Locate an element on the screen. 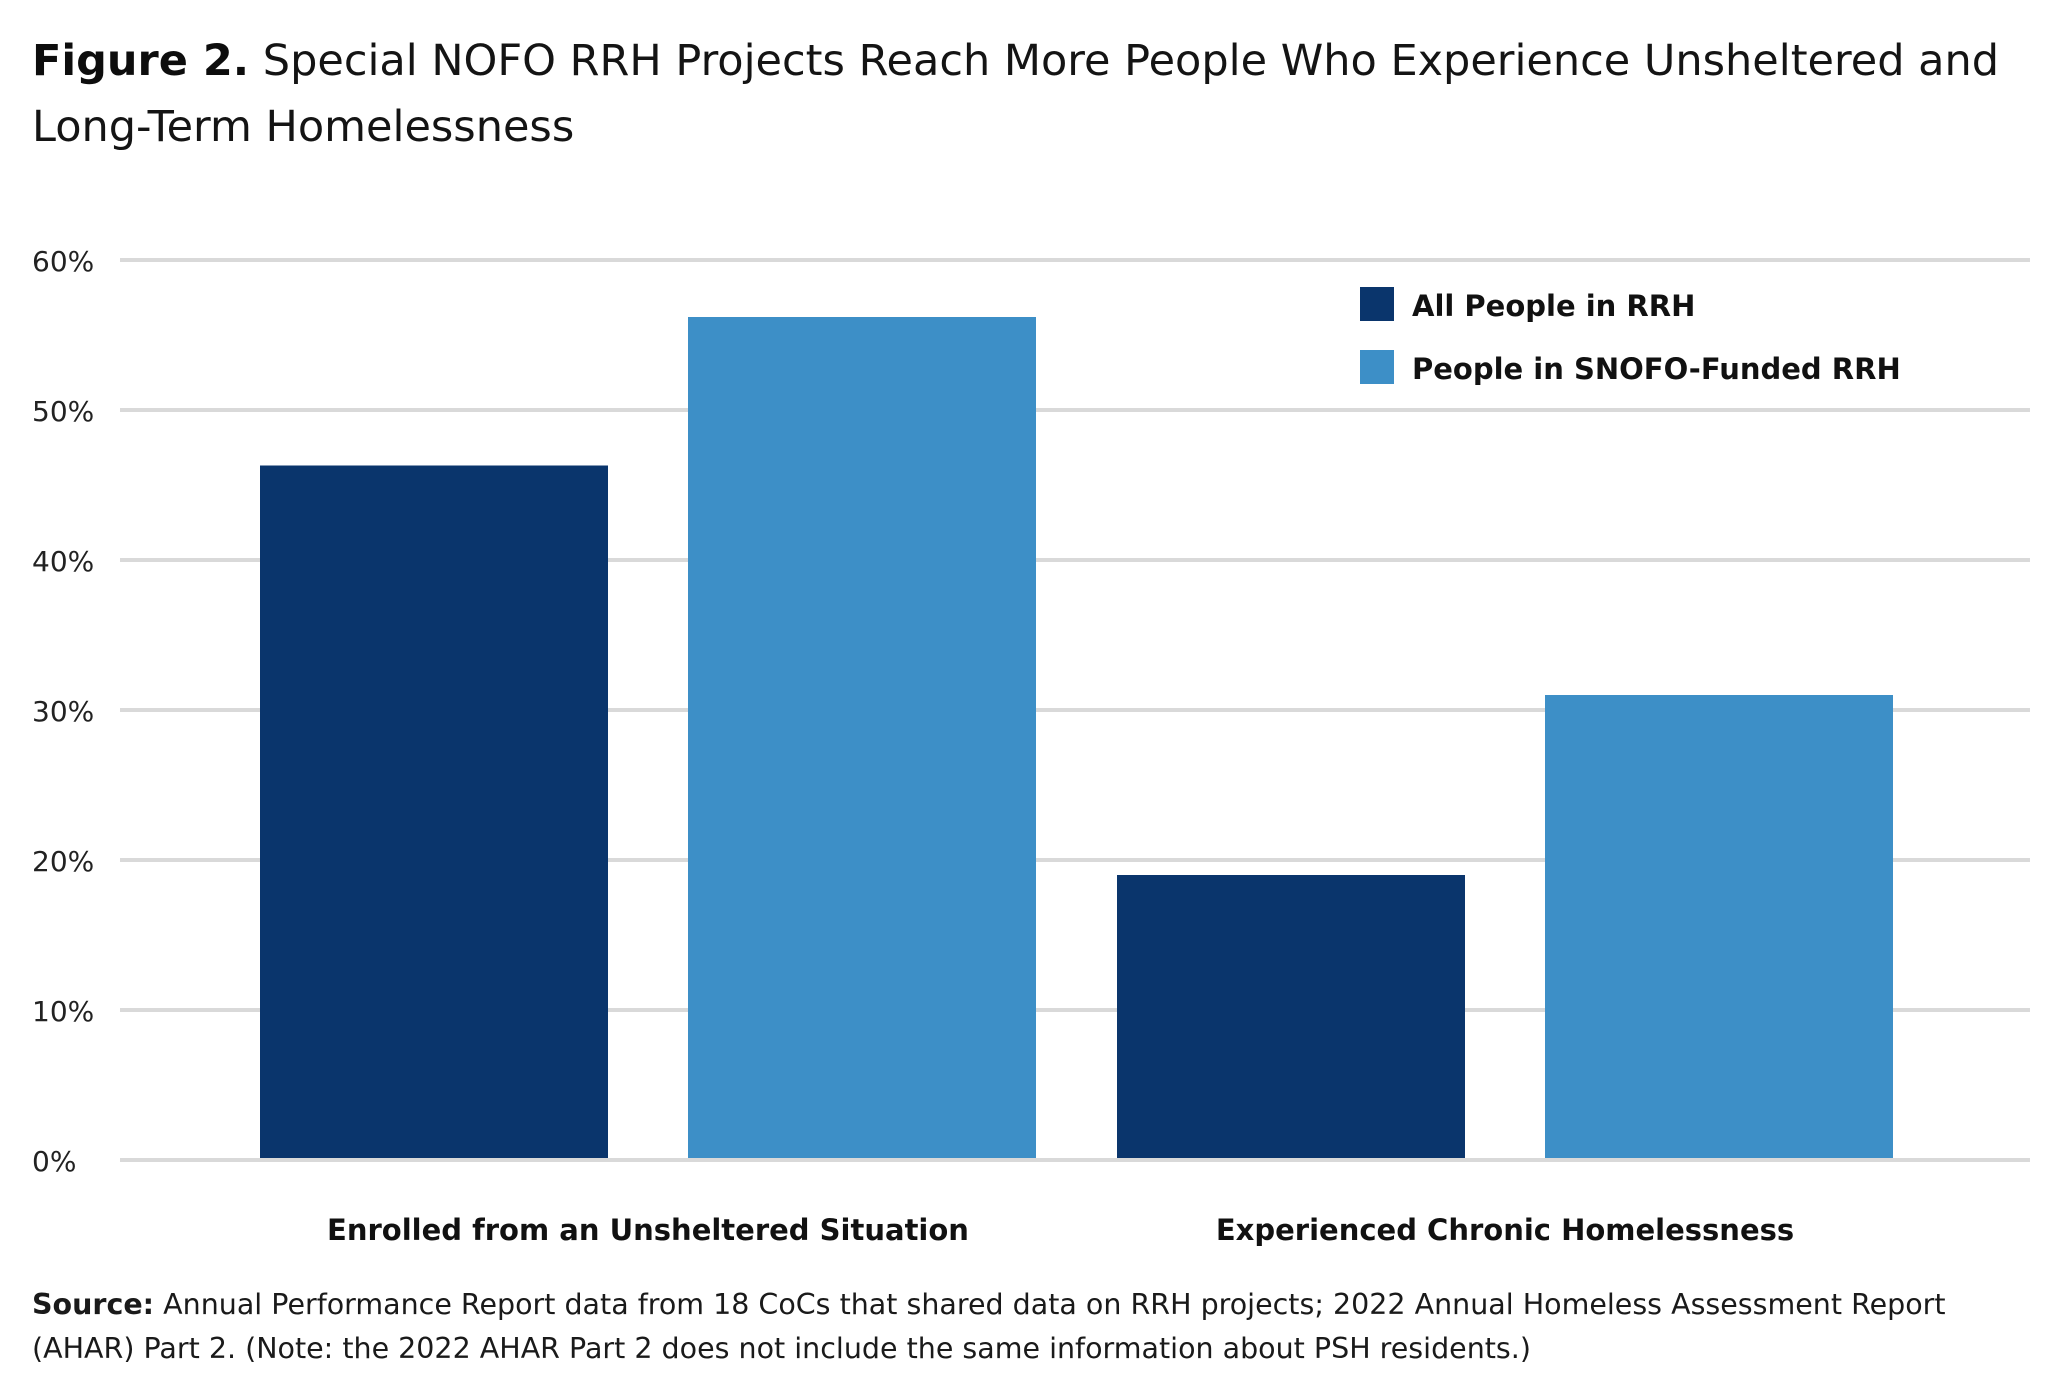 The height and width of the screenshot is (1393, 2048). y-tick-label: 0% is located at coordinates (54, 1161).